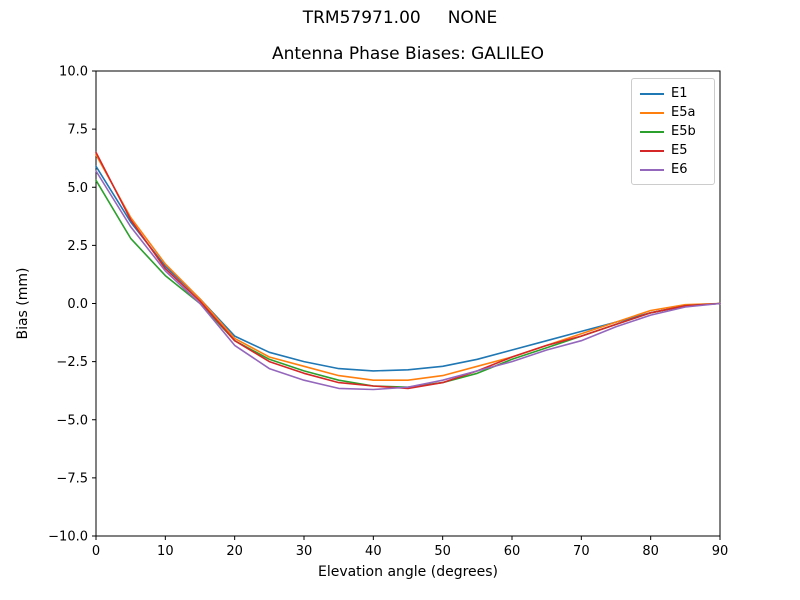 The width and height of the screenshot is (800, 600). Describe the element at coordinates (68, 537) in the screenshot. I see `y-tick-label: −10.0` at that location.